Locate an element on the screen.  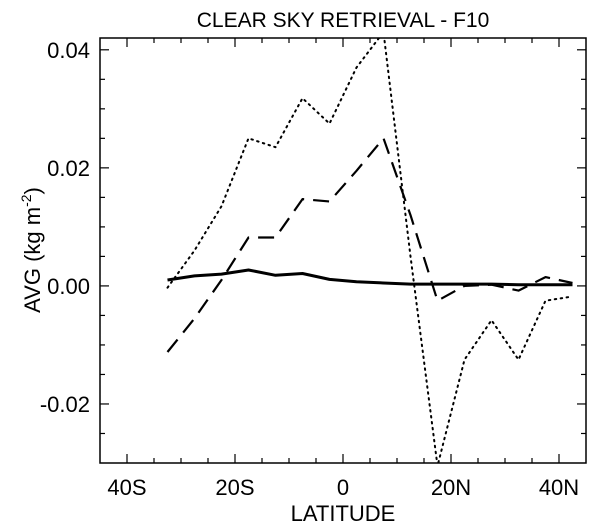
y-axis-title-exponent: -2 is located at coordinates (26, 200).